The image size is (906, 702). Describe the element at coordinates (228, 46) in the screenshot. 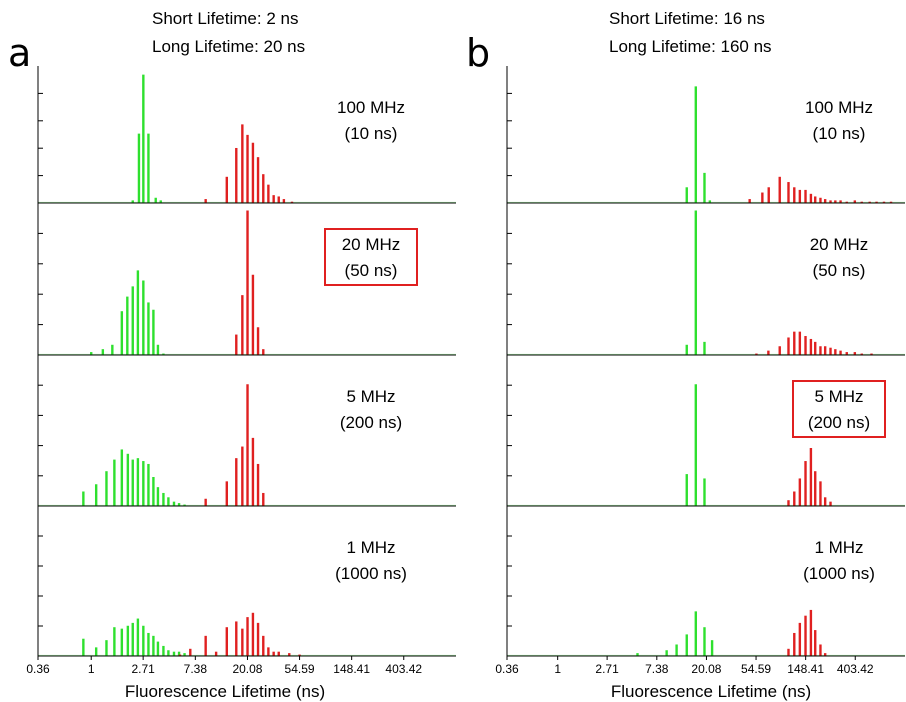

I see `header-line-2: Long Lifetime: 20 ns` at that location.